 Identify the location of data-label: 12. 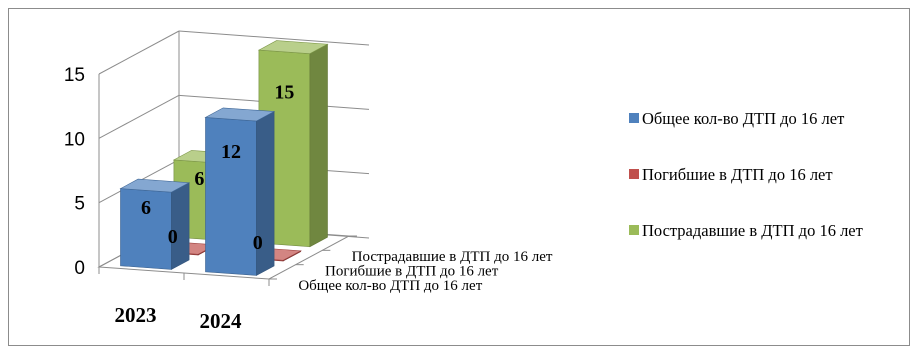
(231, 152).